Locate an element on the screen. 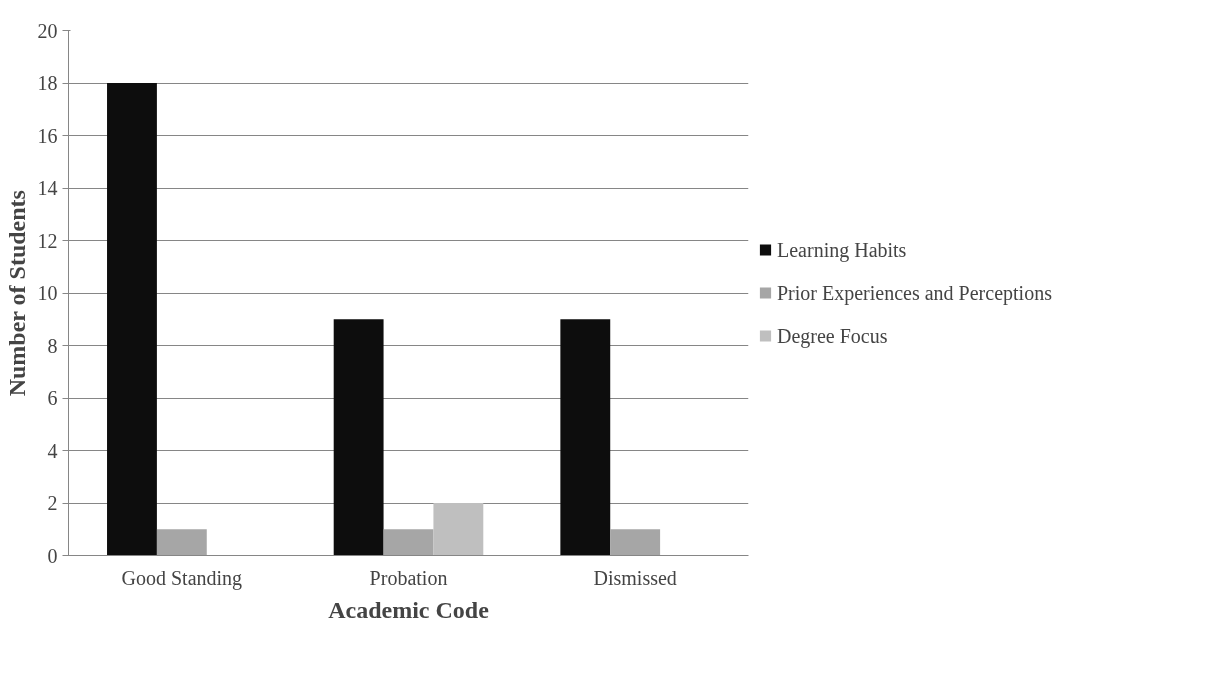 The width and height of the screenshot is (1207, 680). y-tick-label: 2 is located at coordinates (52, 503).